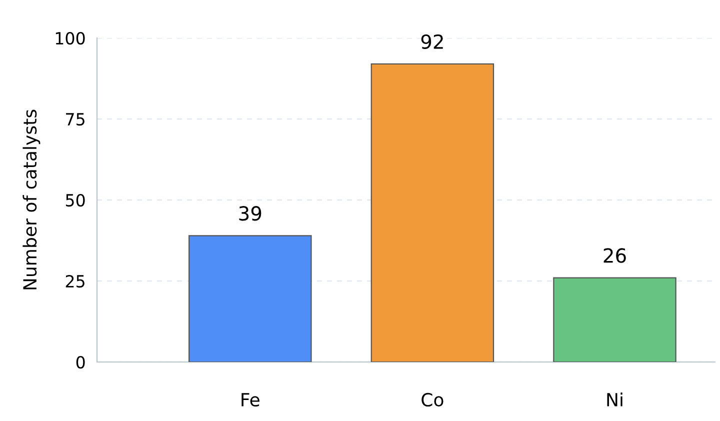  What do you see at coordinates (75, 281) in the screenshot?
I see `y-tick-label: 25` at bounding box center [75, 281].